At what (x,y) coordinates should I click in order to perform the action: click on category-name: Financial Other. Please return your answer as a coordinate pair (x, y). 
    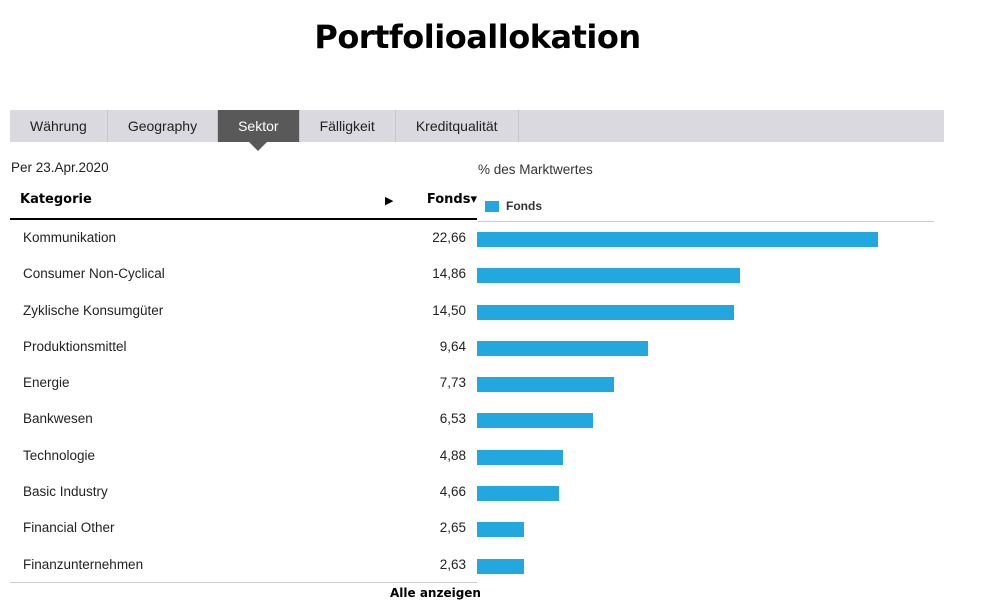
    Looking at the image, I should click on (69, 528).